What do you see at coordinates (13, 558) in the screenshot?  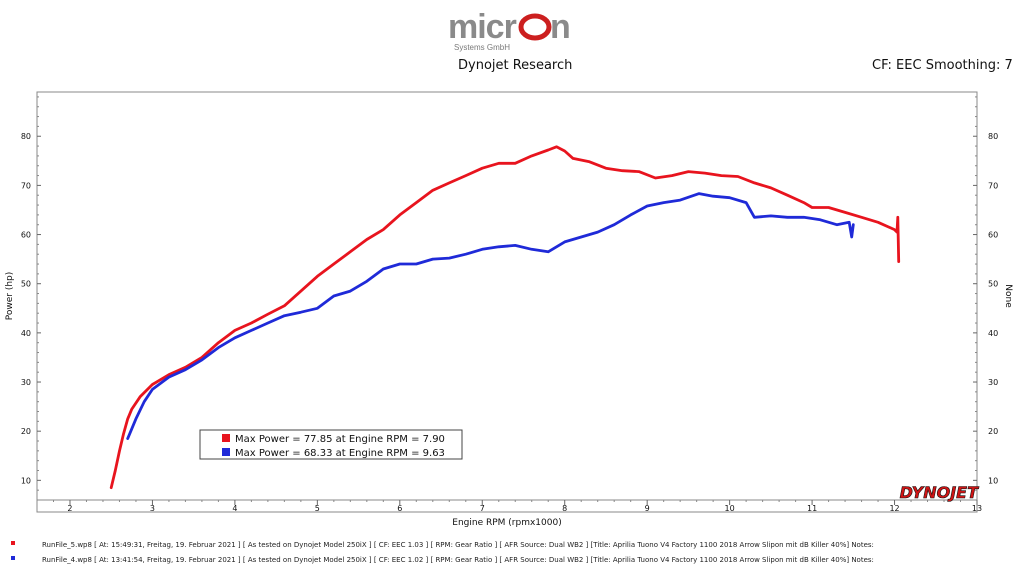 I see `run4-color-marker` at bounding box center [13, 558].